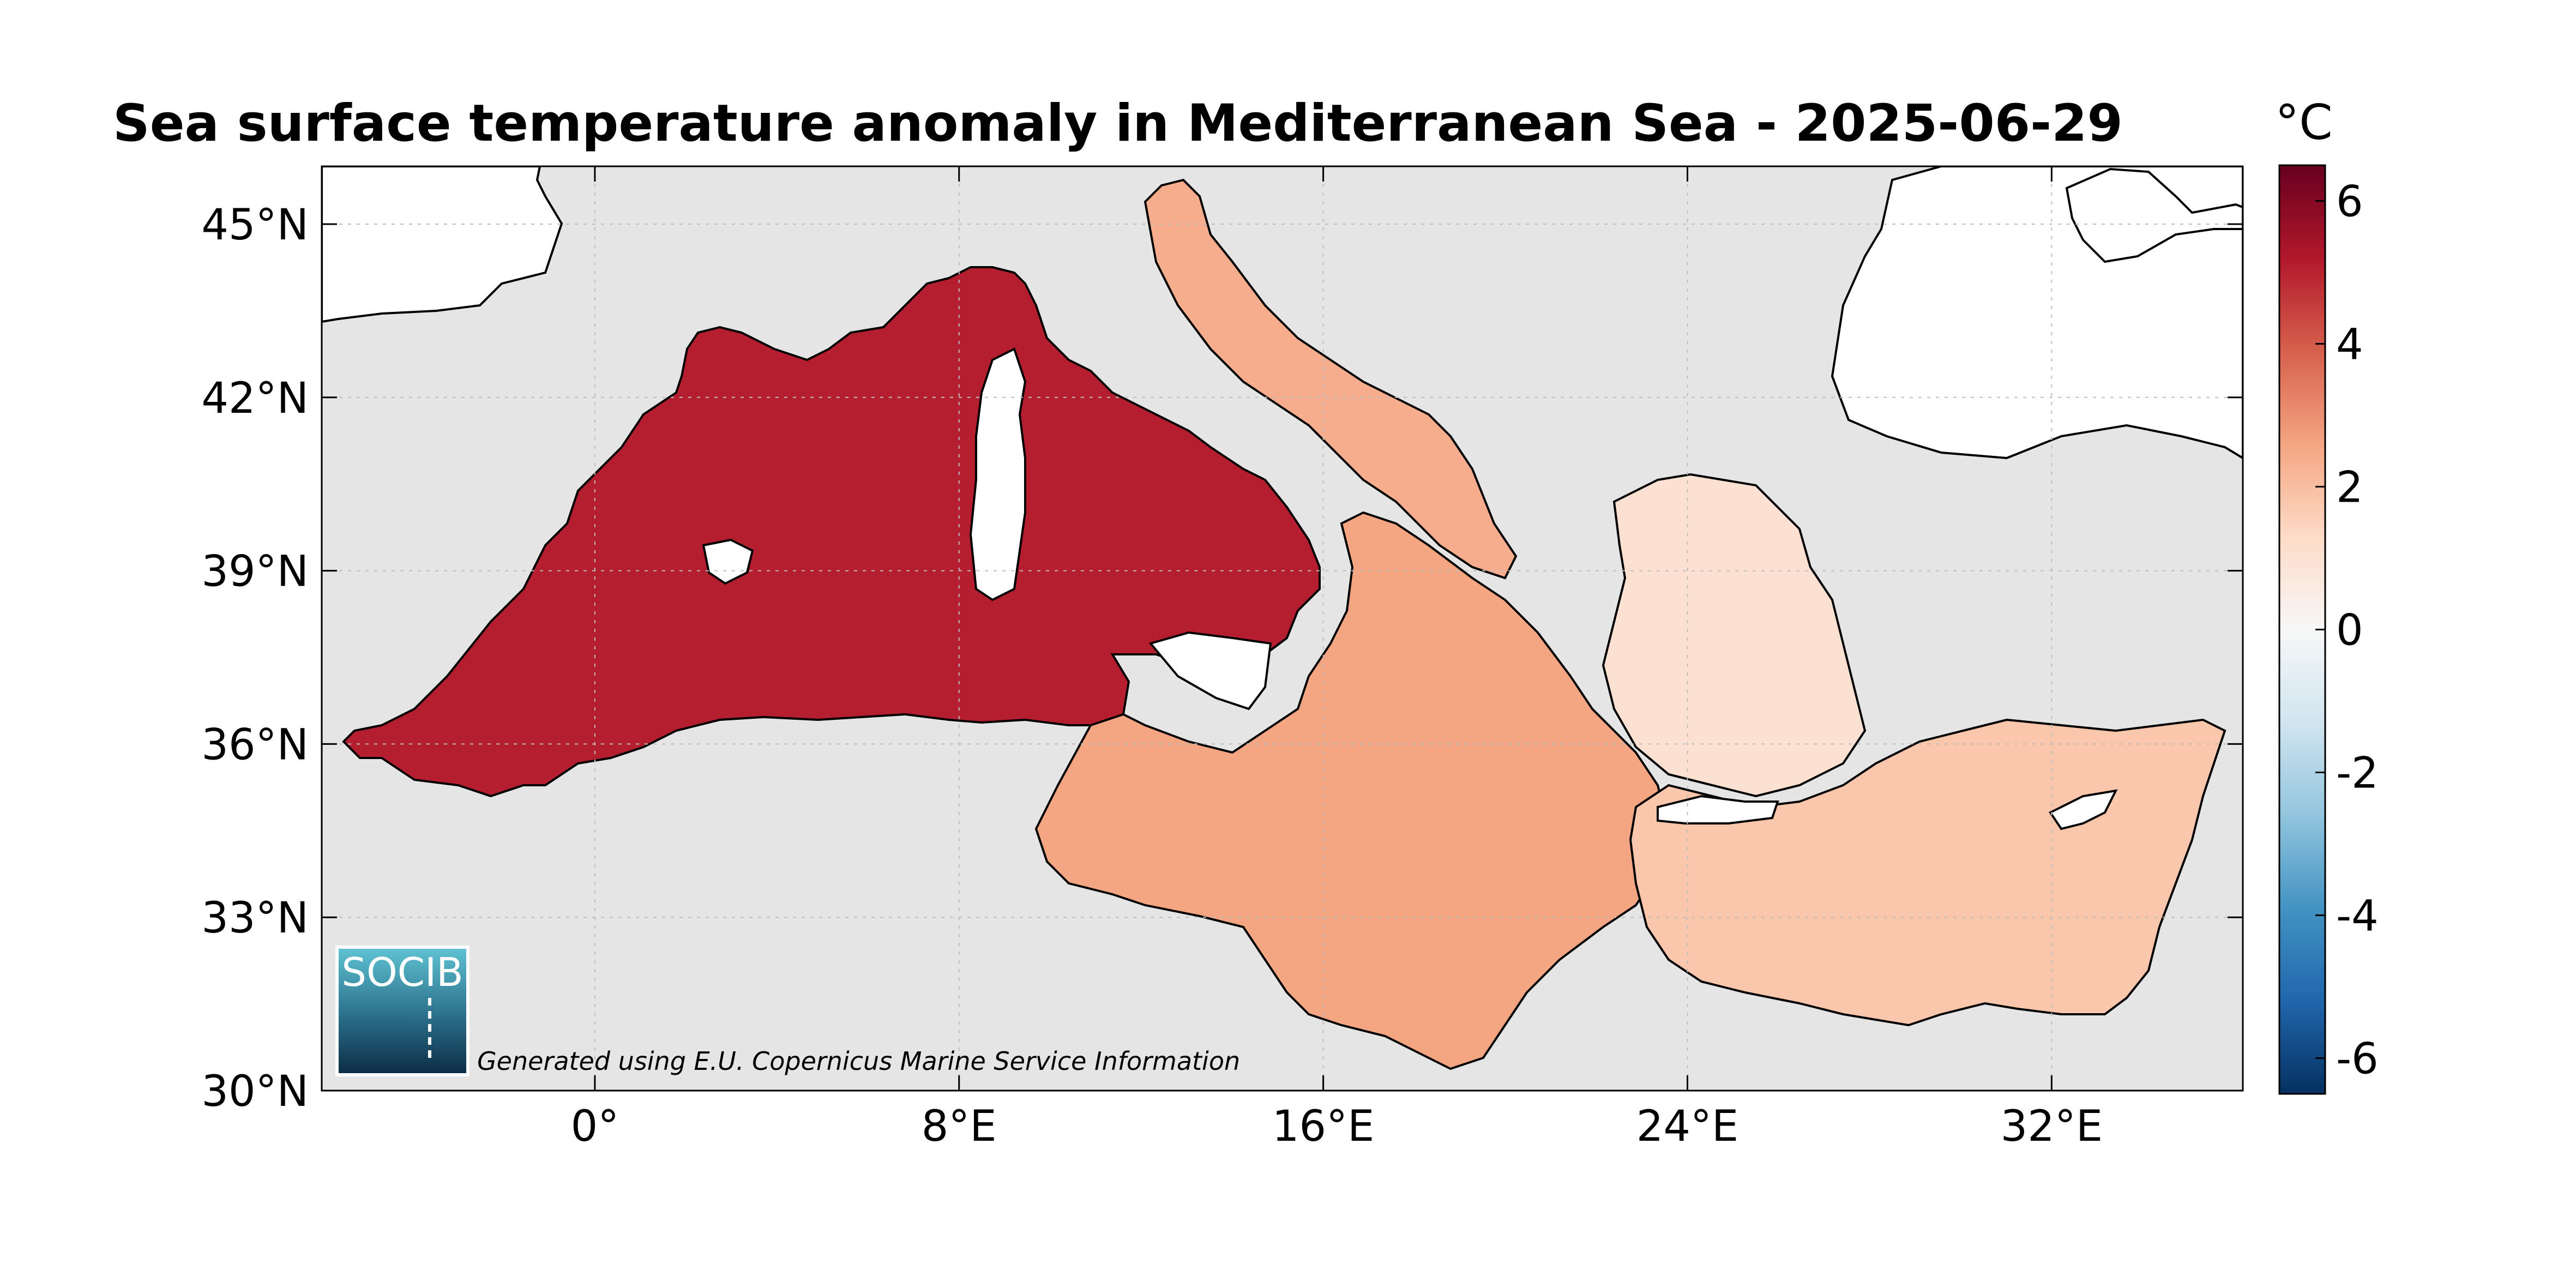  I want to click on colorbar-tick-label: 2, so click(2349, 488).